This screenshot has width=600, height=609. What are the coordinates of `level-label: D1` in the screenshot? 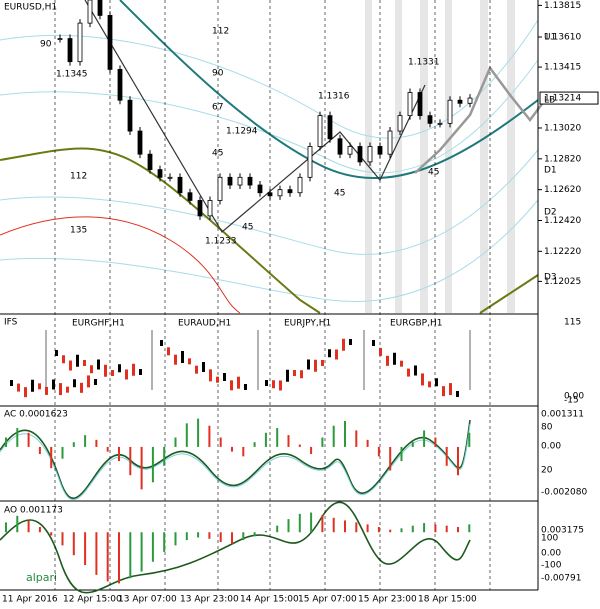 It's located at (550, 171).